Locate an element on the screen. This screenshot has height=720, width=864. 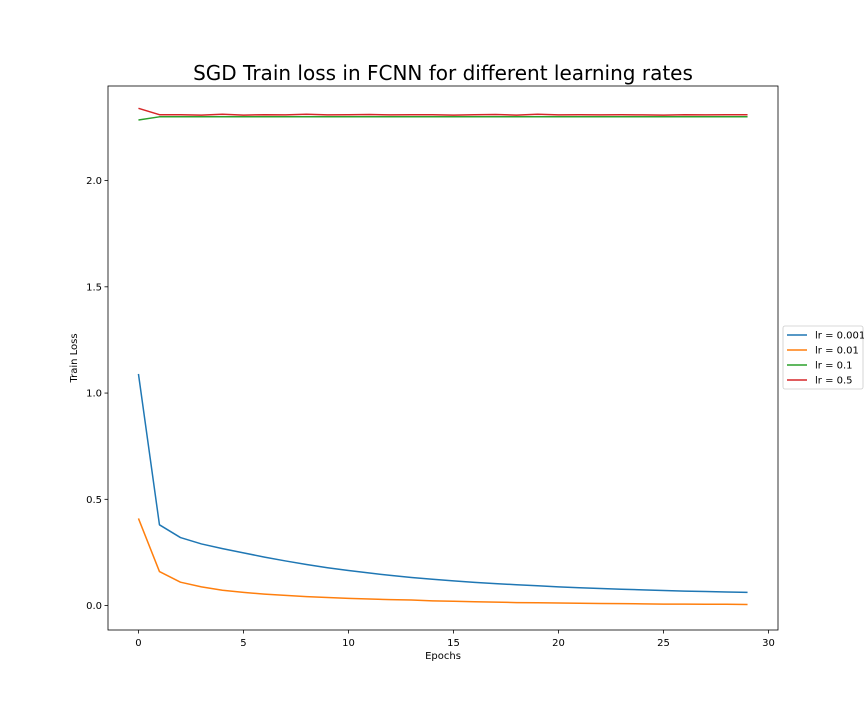
legend-label: lr = 0.001 is located at coordinates (839, 336).